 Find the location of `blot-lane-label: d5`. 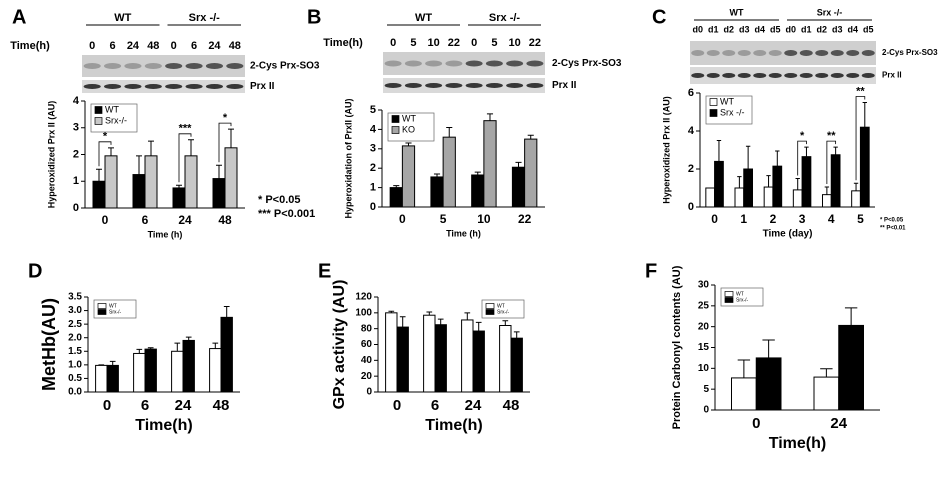

blot-lane-label: d5 is located at coordinates (775, 29).